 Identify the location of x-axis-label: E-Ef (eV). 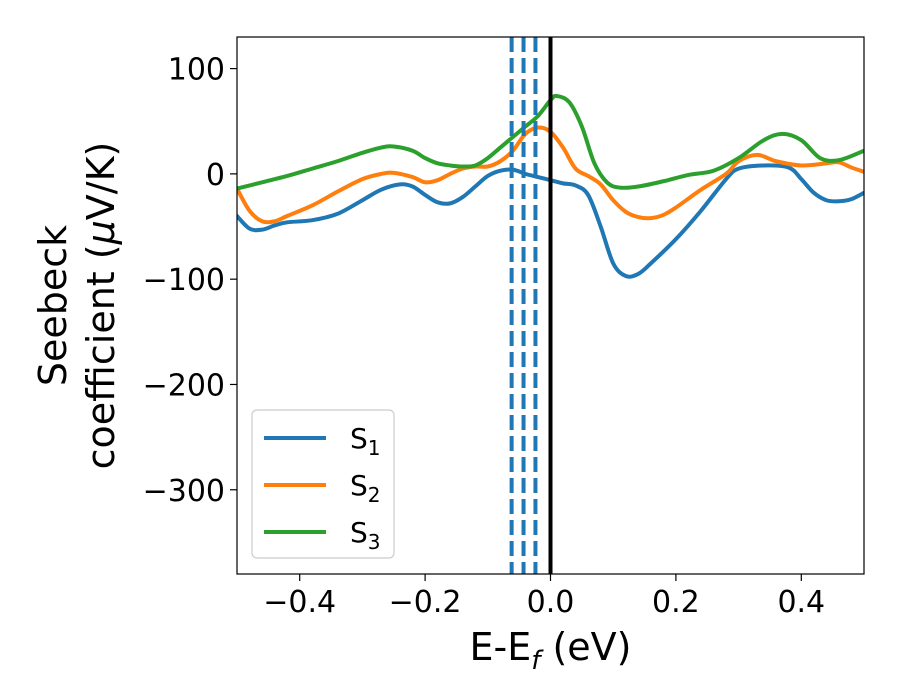
(551, 650).